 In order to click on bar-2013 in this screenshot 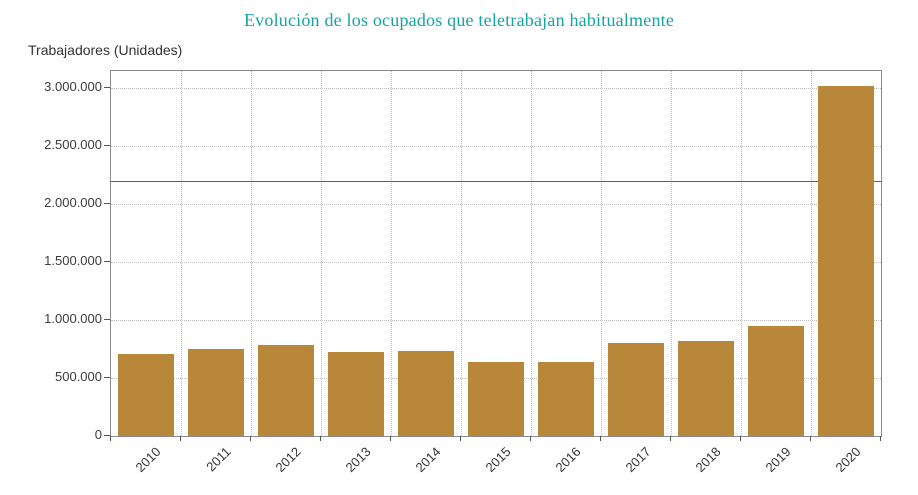, I will do `click(356, 394)`.